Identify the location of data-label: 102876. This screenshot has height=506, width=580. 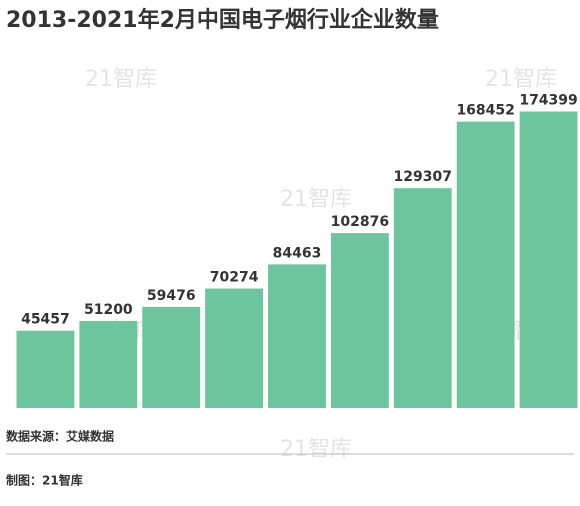
(360, 222).